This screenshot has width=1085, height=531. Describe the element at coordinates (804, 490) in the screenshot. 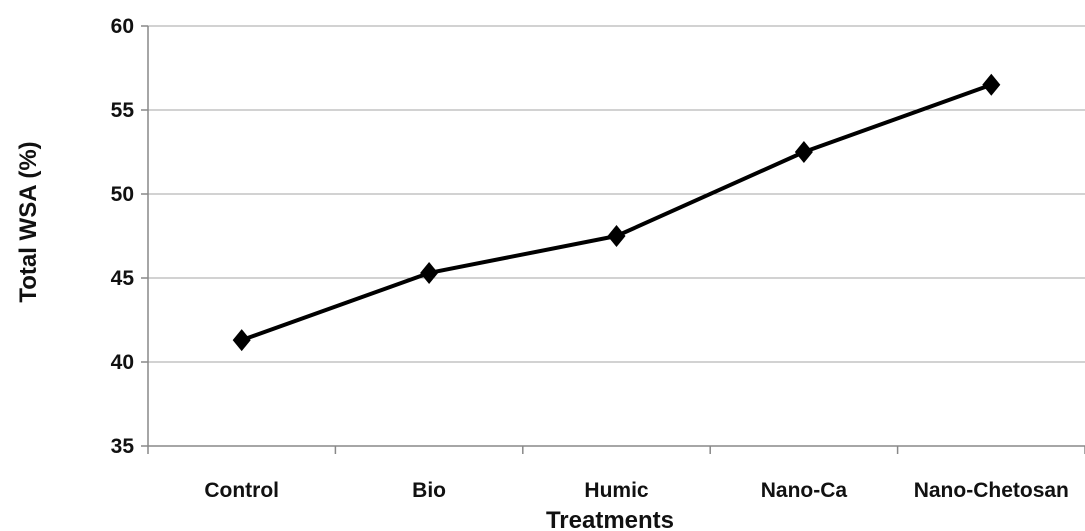

I see `x-tick-label: Nano-Ca` at that location.